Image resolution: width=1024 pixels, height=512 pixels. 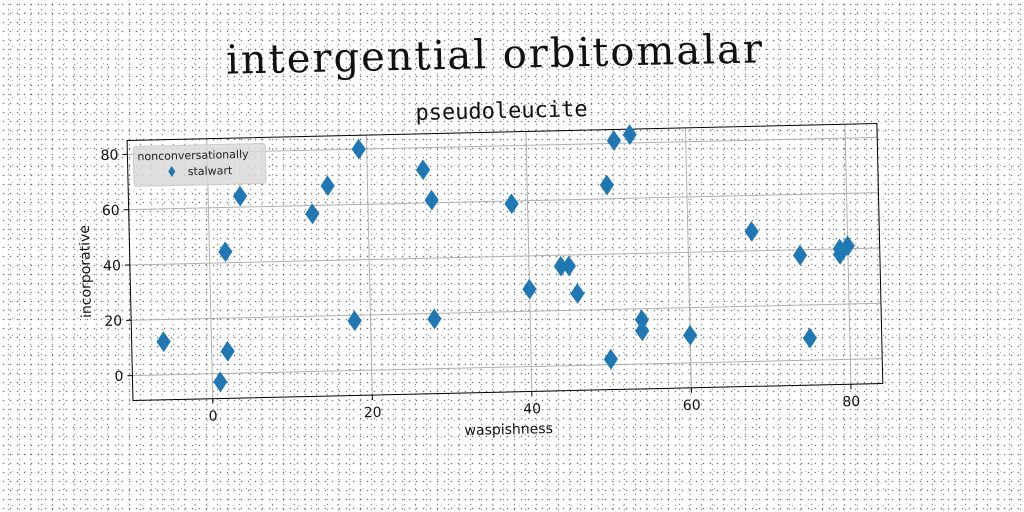 What do you see at coordinates (213, 417) in the screenshot?
I see `x-tick-label: 0` at bounding box center [213, 417].